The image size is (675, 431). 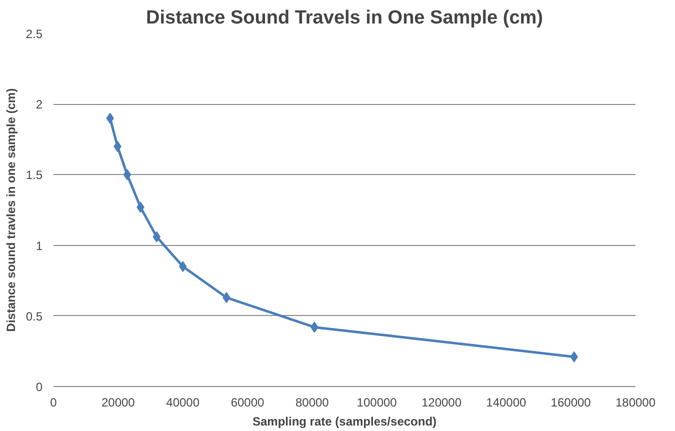 What do you see at coordinates (127, 174) in the screenshot?
I see `point` at bounding box center [127, 174].